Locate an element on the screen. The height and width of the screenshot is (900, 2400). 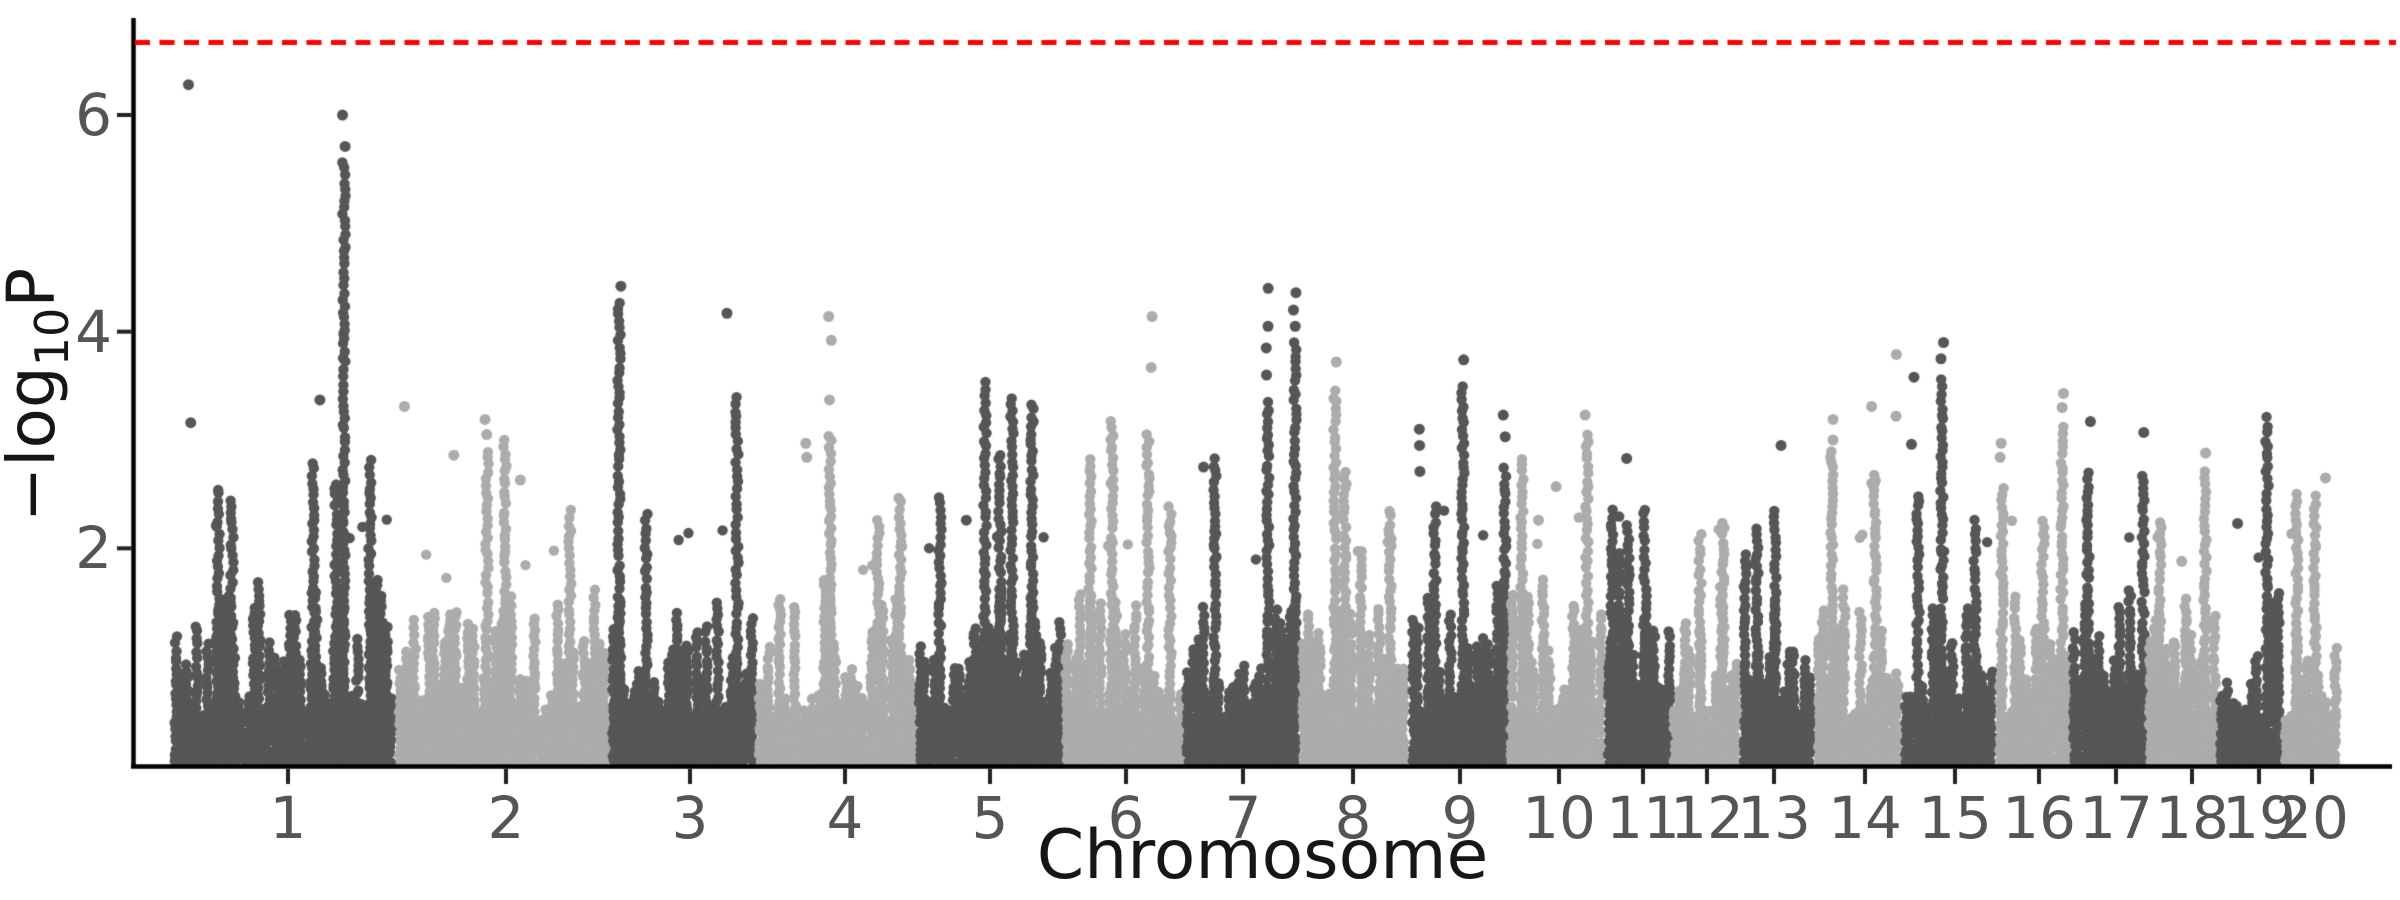
y-tick-label: 6 is located at coordinates (93, 115).